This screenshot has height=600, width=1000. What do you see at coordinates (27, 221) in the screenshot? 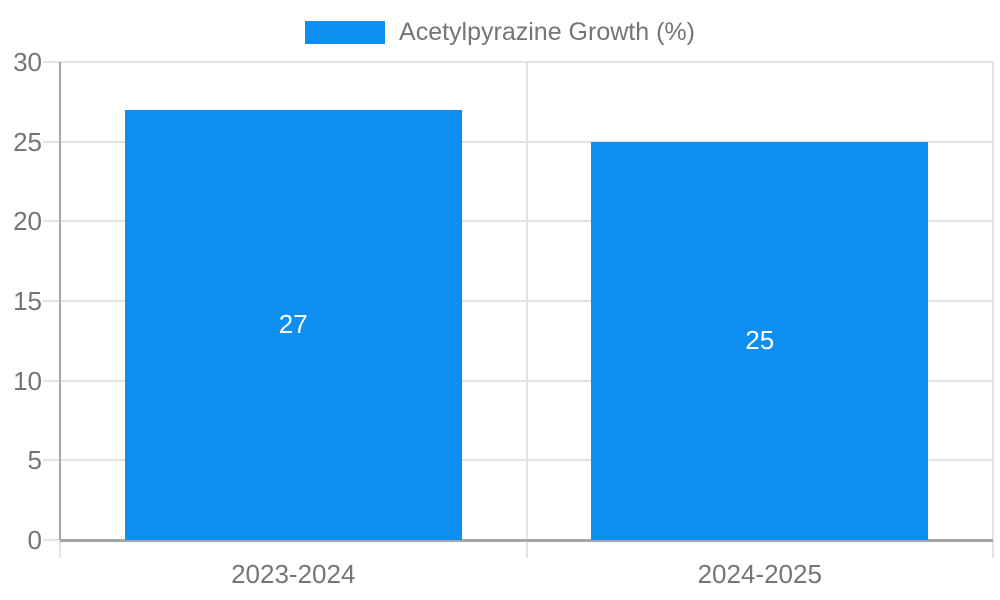
I see `y-tick-label: 20` at bounding box center [27, 221].